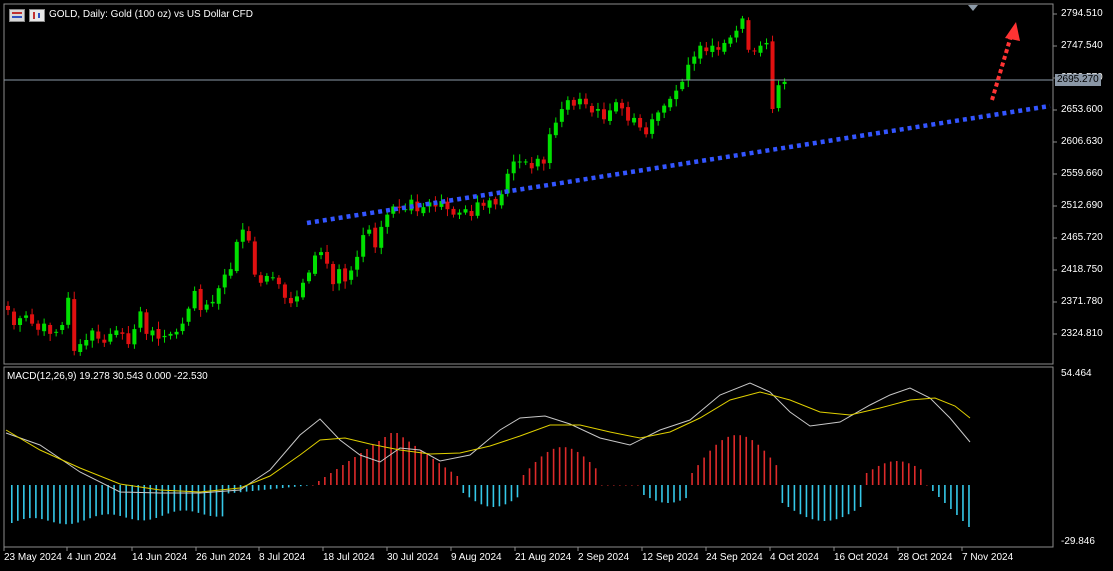 The height and width of the screenshot is (571, 1113). I want to click on window-menu-icon, so click(17, 15).